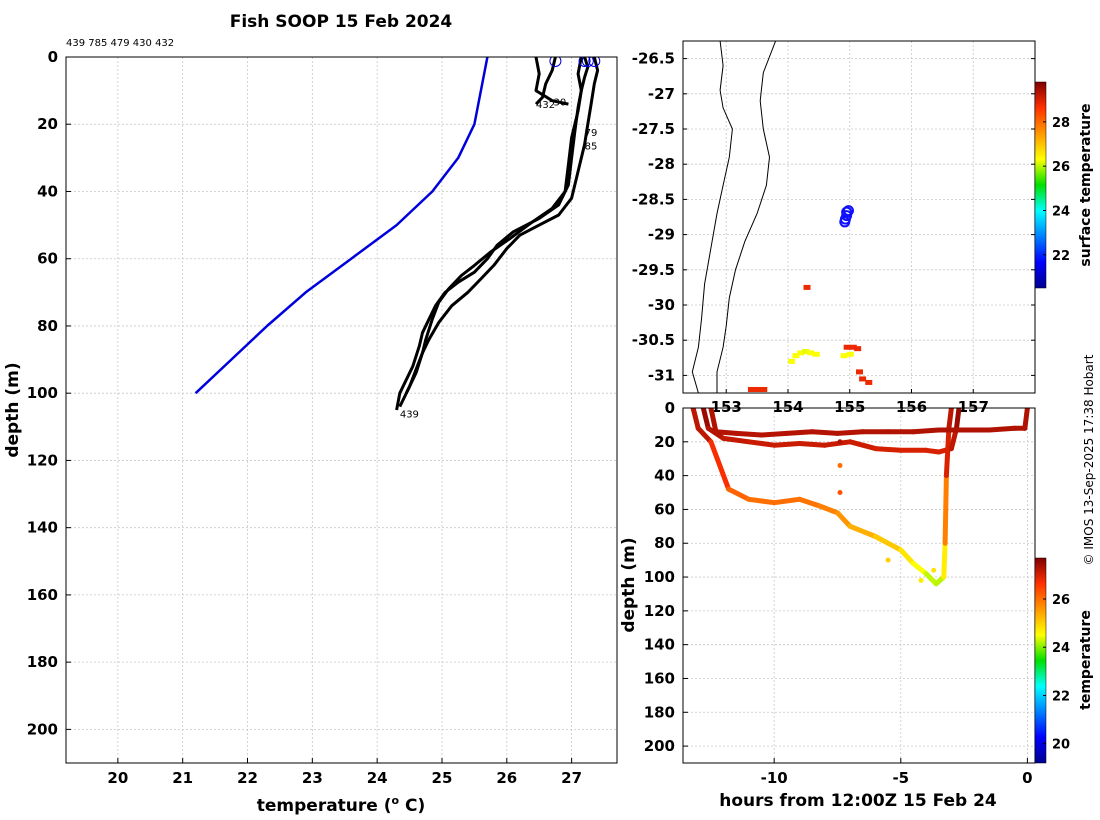 This screenshot has width=1100, height=820. Describe the element at coordinates (42, 662) in the screenshot. I see `profile-y-tick-label: 180` at that location.